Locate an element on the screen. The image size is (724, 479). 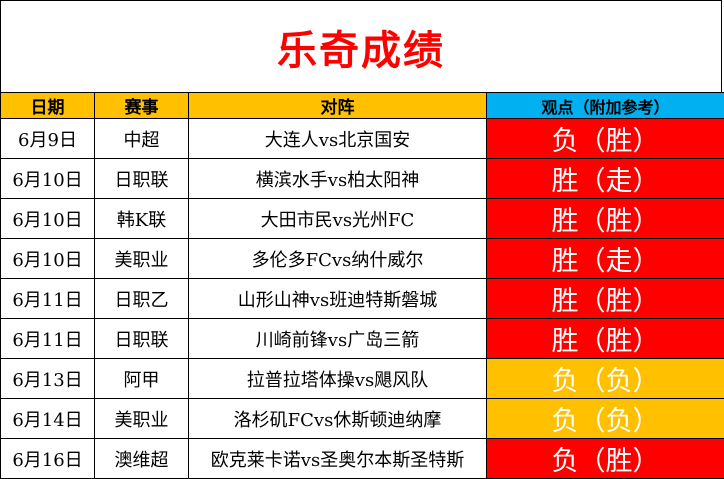
date-cell: 6月16日 is located at coordinates (48, 459).